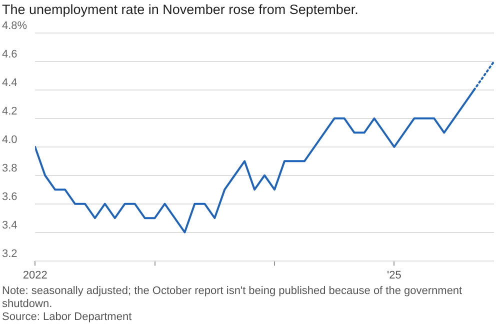  What do you see at coordinates (394, 275) in the screenshot?
I see `x-tick-label: '25` at bounding box center [394, 275].